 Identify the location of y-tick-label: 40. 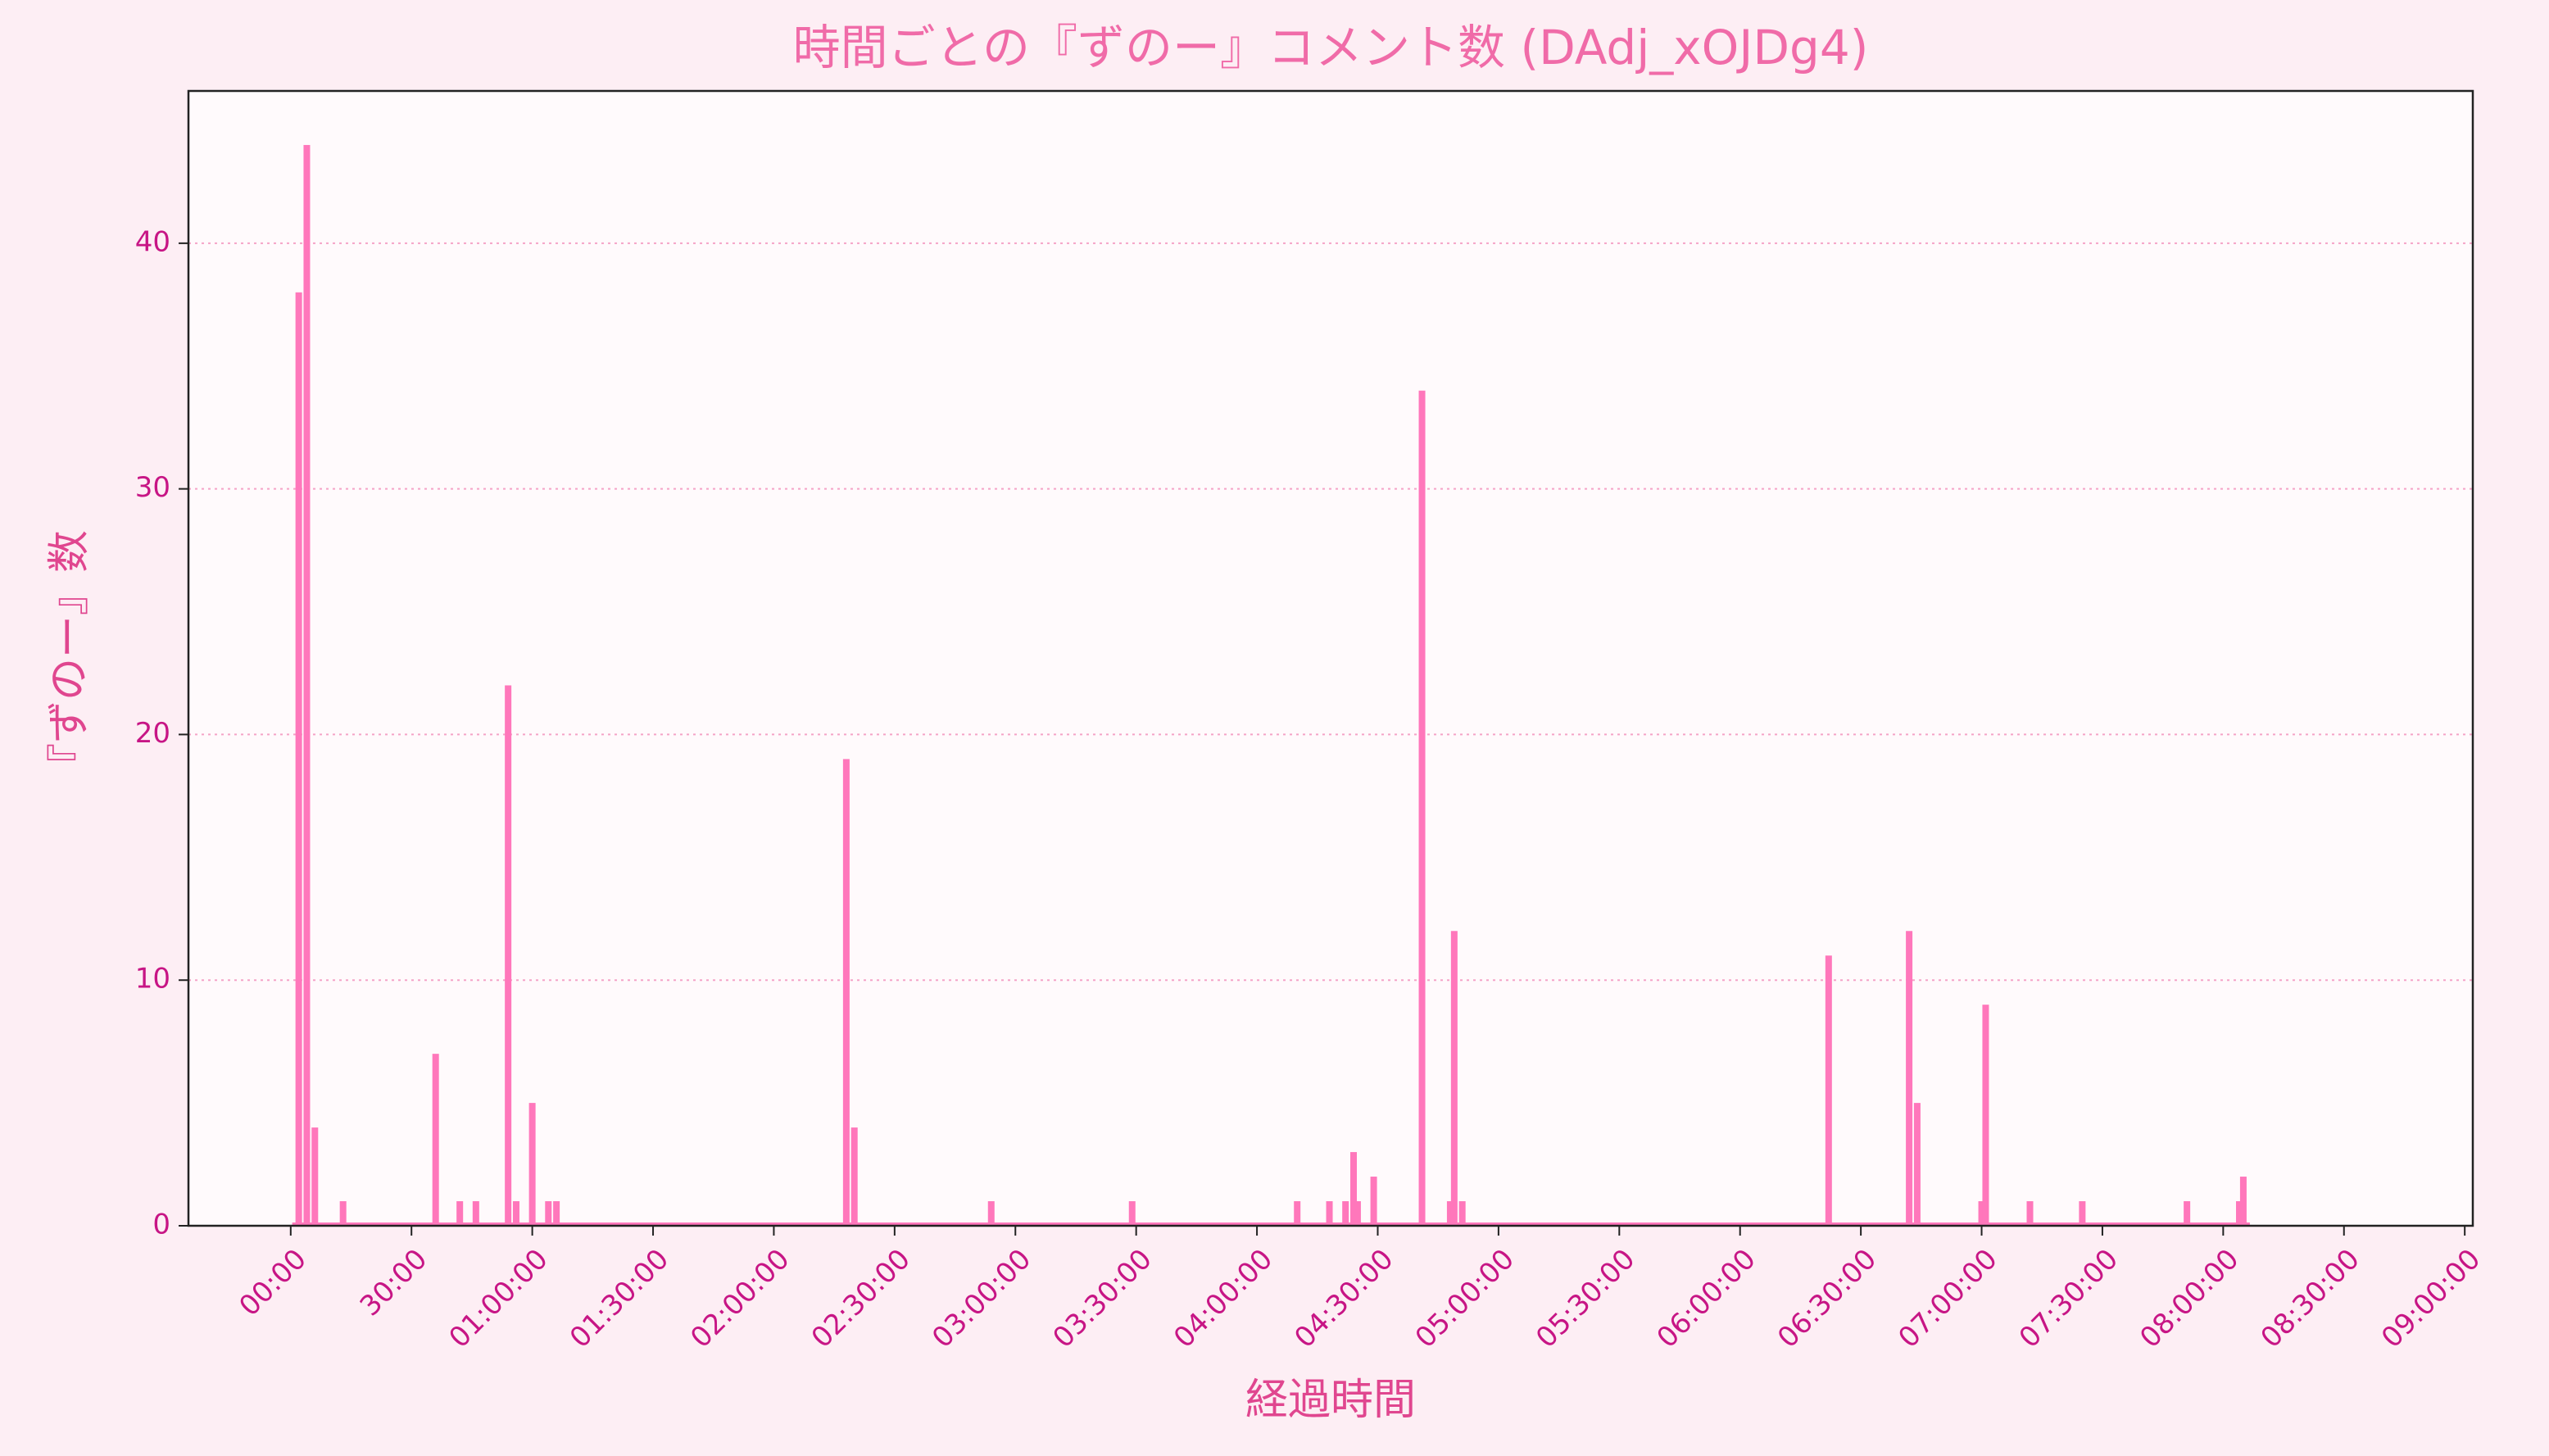
(153, 242).